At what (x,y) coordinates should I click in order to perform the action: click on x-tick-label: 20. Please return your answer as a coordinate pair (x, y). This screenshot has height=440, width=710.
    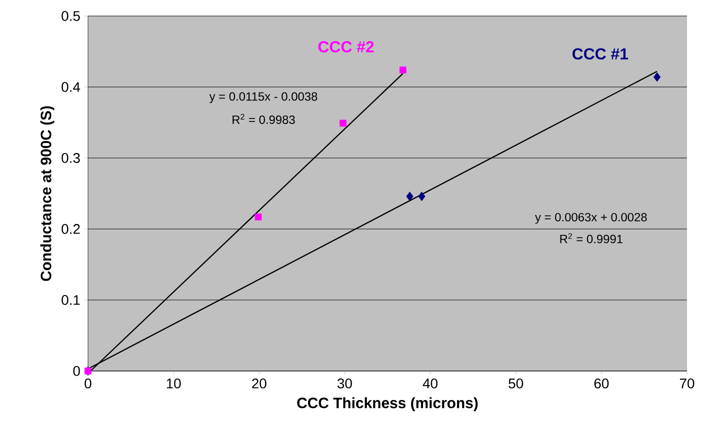
    Looking at the image, I should click on (259, 383).